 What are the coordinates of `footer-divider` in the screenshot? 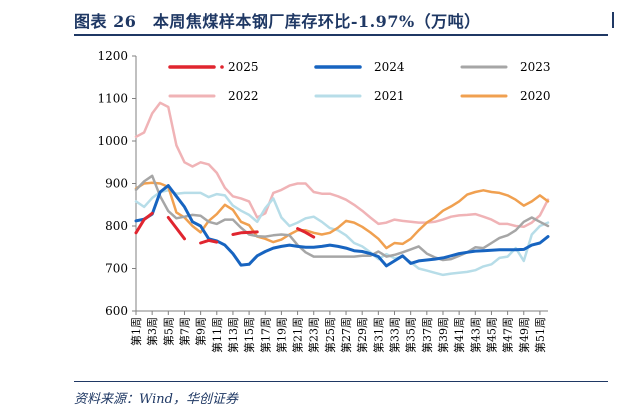 It's located at (341, 381).